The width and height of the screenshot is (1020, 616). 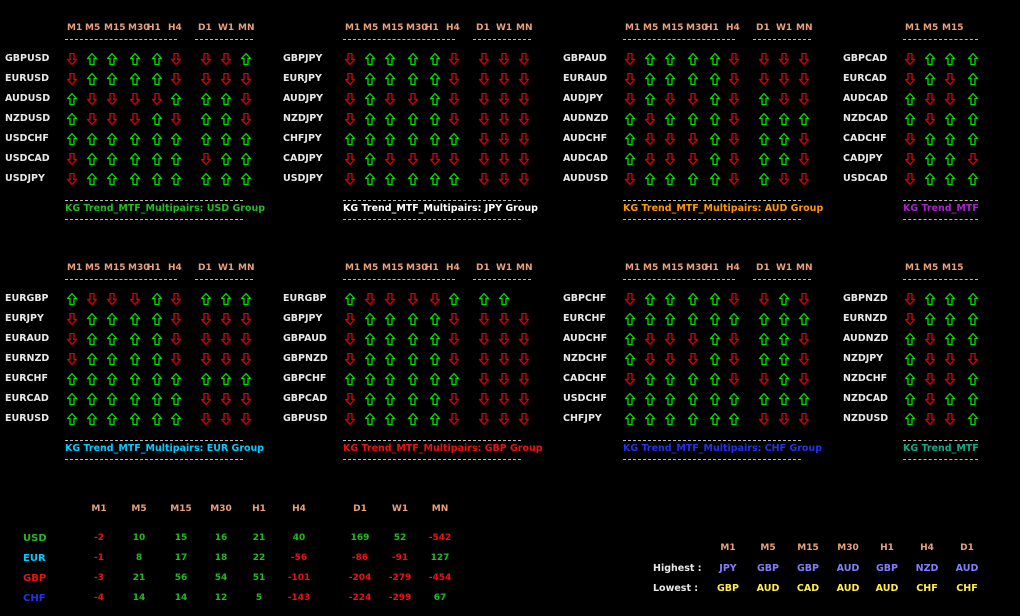 What do you see at coordinates (865, 138) in the screenshot?
I see `pair-label: CADCHF` at bounding box center [865, 138].